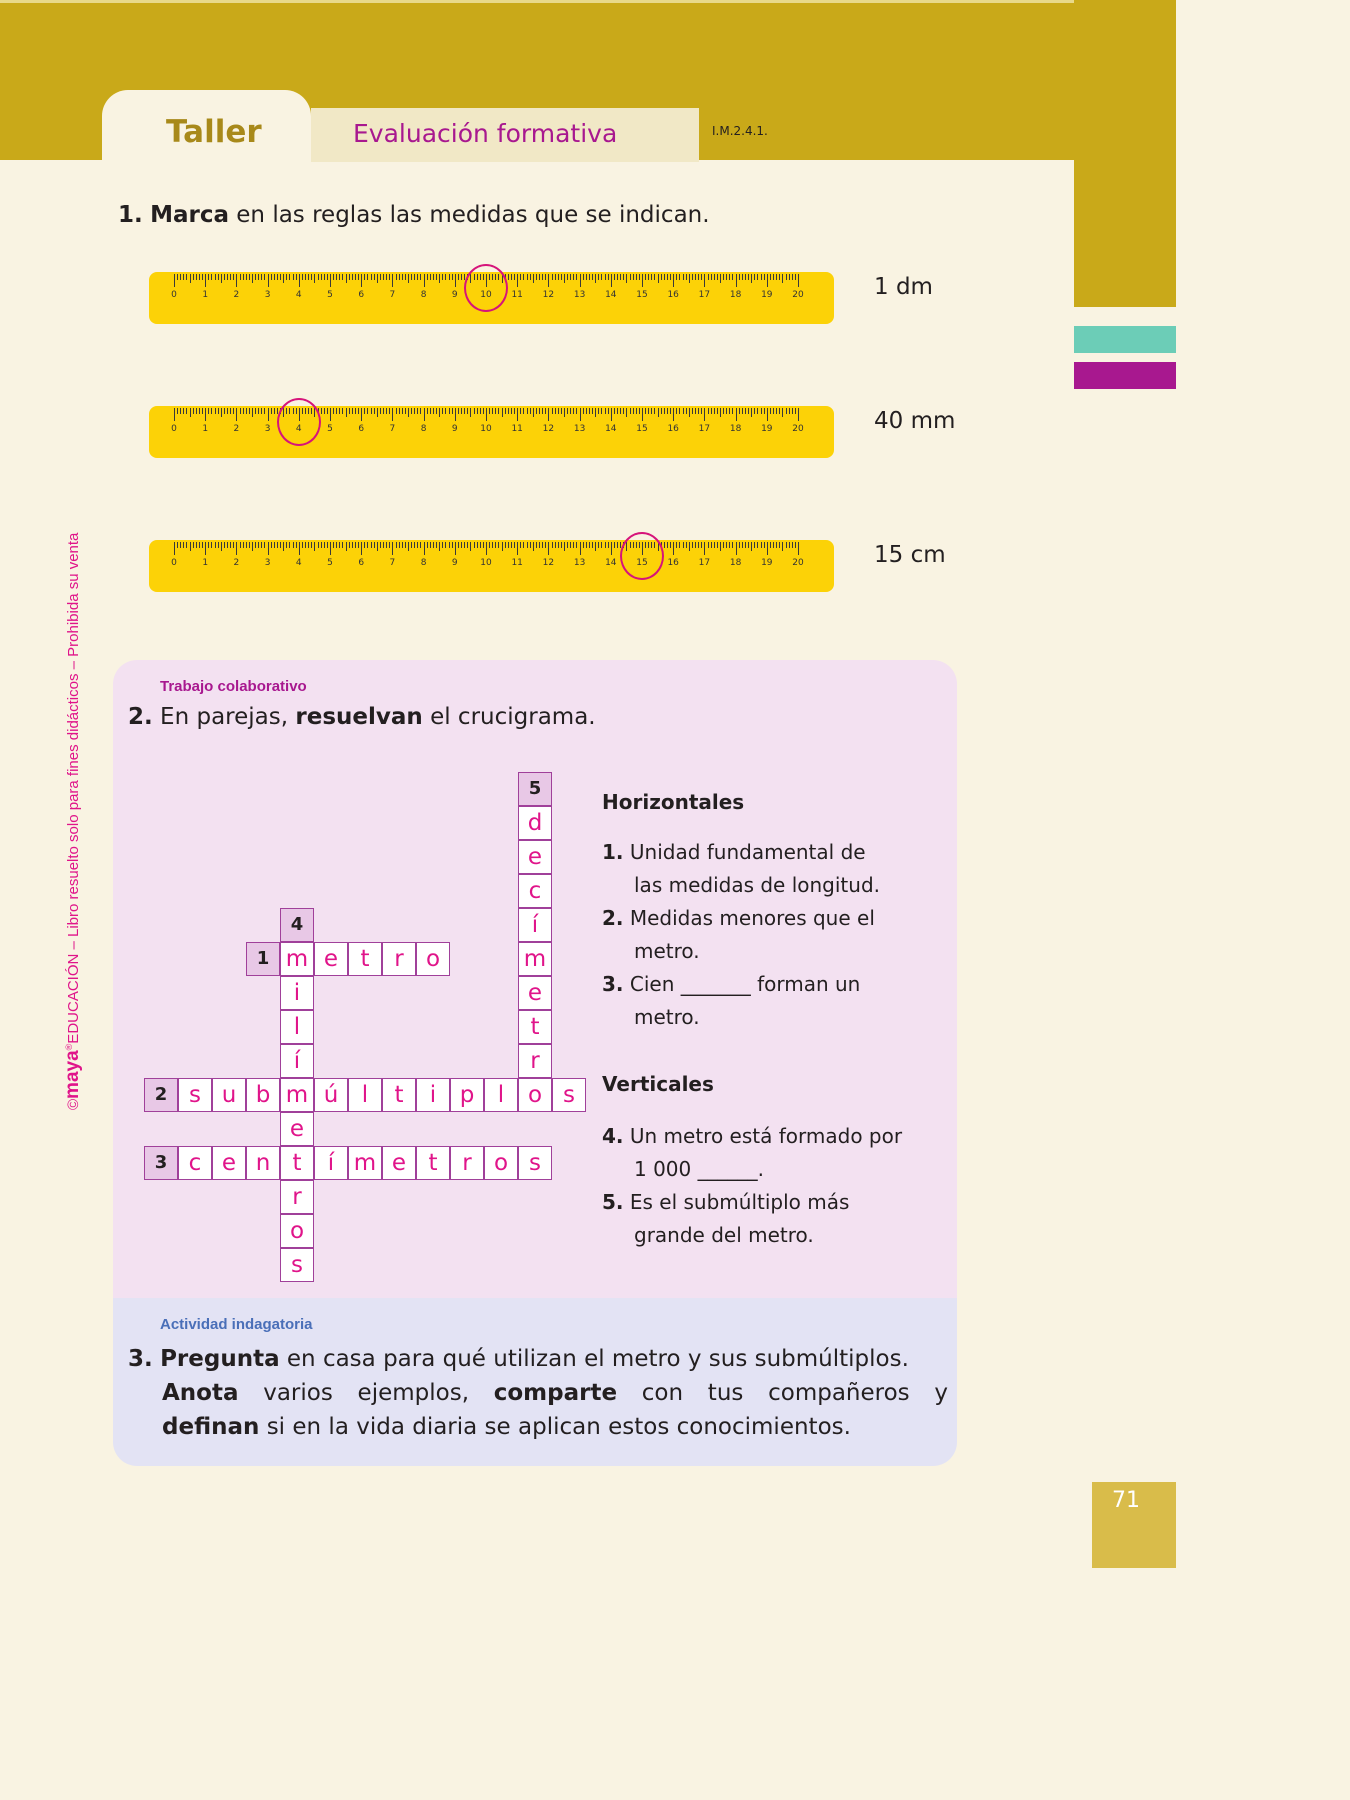 Image resolution: width=1350 pixels, height=1800 pixels. What do you see at coordinates (467, 1095) in the screenshot?
I see `crossword-cell: p` at bounding box center [467, 1095].